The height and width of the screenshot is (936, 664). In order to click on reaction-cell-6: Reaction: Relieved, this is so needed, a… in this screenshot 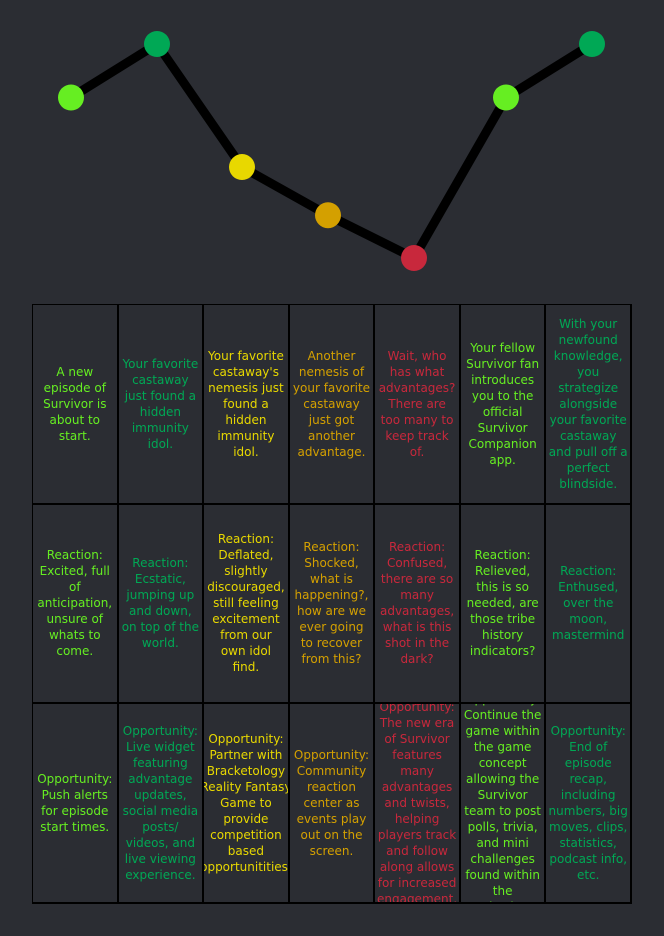, I will do `click(503, 604)`.